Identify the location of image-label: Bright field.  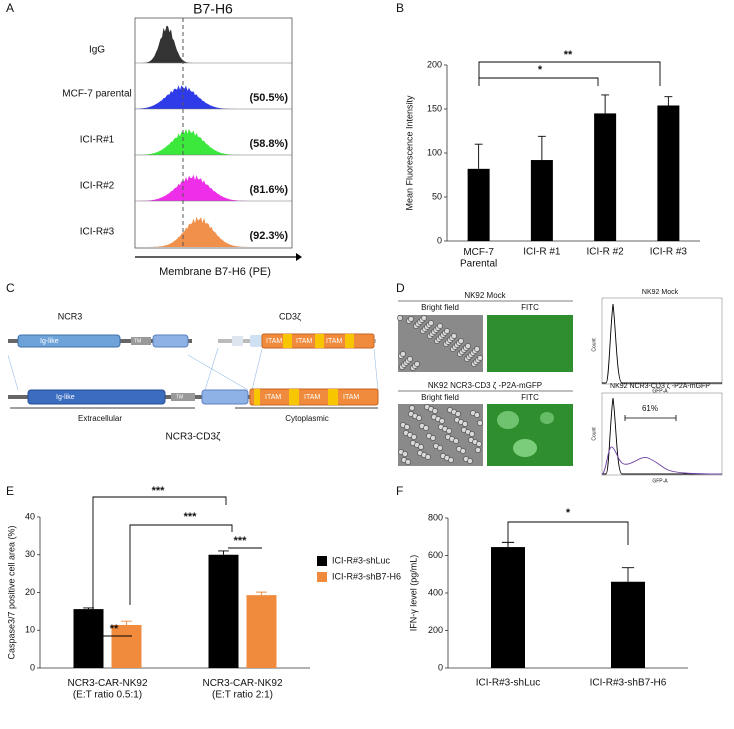
(440, 397).